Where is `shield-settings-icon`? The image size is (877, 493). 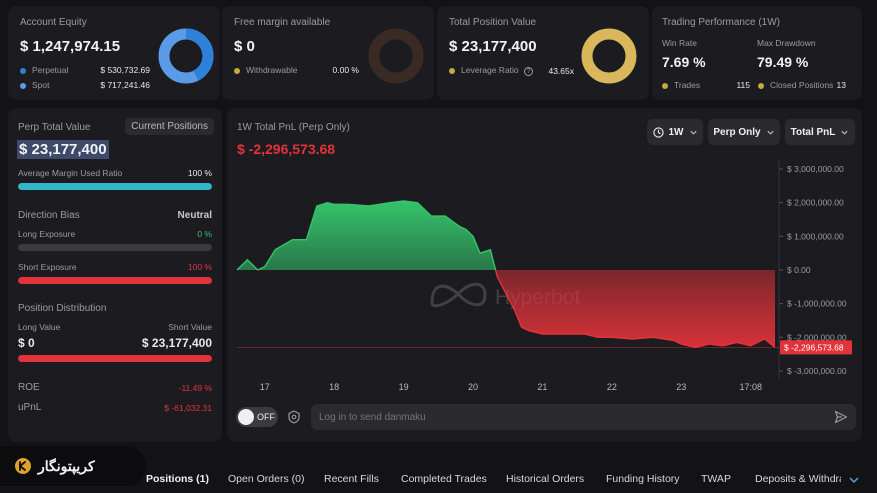
shield-settings-icon is located at coordinates (294, 417).